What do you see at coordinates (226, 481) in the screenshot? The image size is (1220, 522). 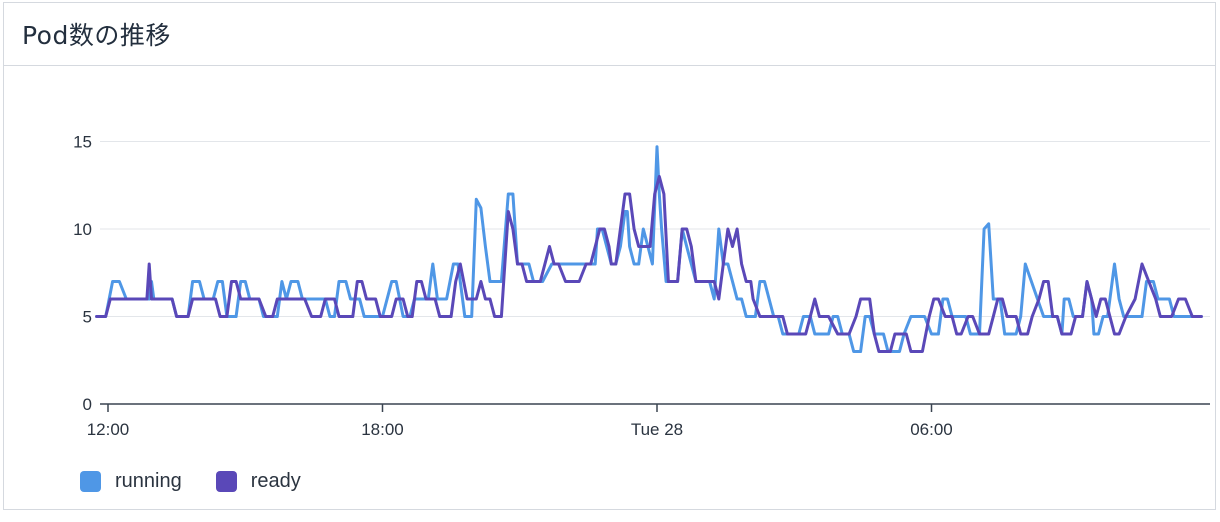 I see `legend-swatch-ready` at bounding box center [226, 481].